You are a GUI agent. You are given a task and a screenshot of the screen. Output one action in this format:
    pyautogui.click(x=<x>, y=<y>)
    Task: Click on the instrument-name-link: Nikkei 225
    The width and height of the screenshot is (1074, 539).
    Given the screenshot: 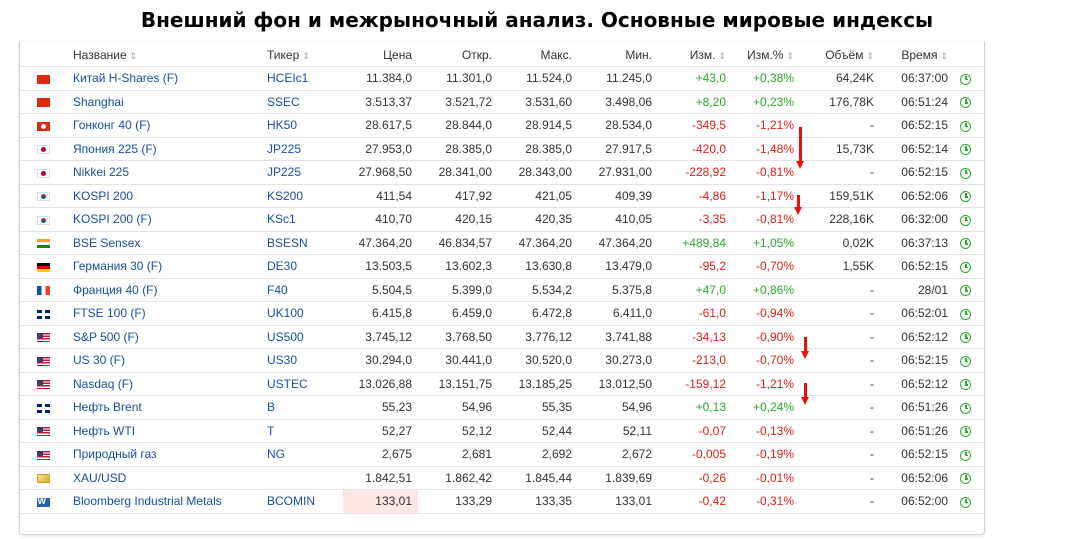 What is the action you would take?
    pyautogui.click(x=164, y=172)
    